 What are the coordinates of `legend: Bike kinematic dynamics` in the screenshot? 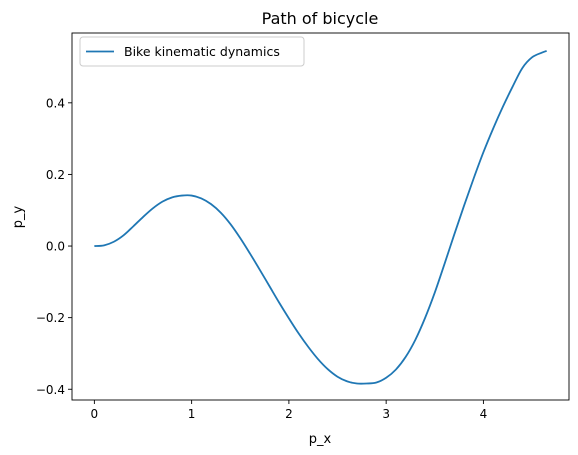 It's located at (192, 51).